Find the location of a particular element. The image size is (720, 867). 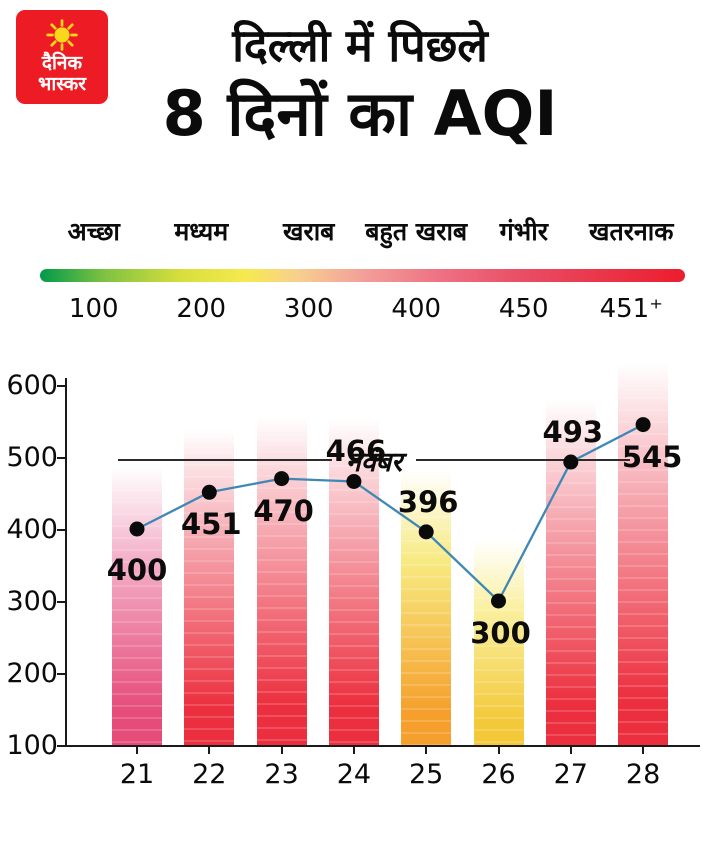

aqi-category-label: गंभीर is located at coordinates (523, 231).